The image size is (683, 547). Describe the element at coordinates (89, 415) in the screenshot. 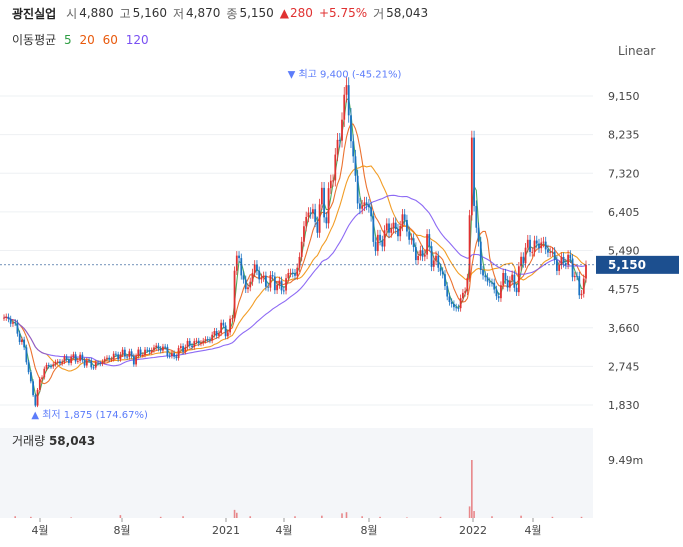

I see `low-annotation: ▲ 최저 1,875 (174.67%)` at that location.